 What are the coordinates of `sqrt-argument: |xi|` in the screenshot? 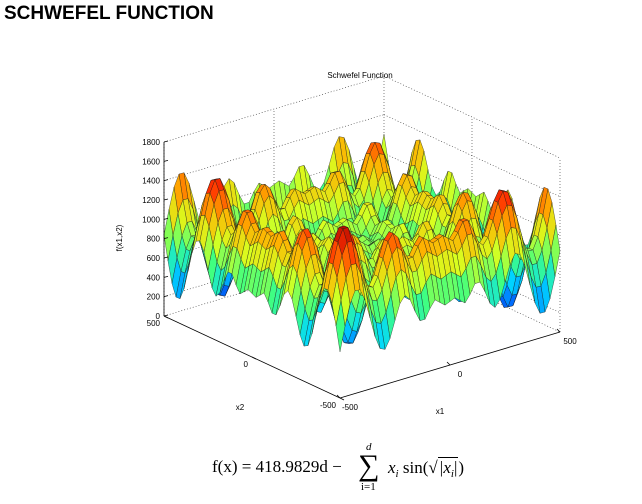 It's located at (448, 469).